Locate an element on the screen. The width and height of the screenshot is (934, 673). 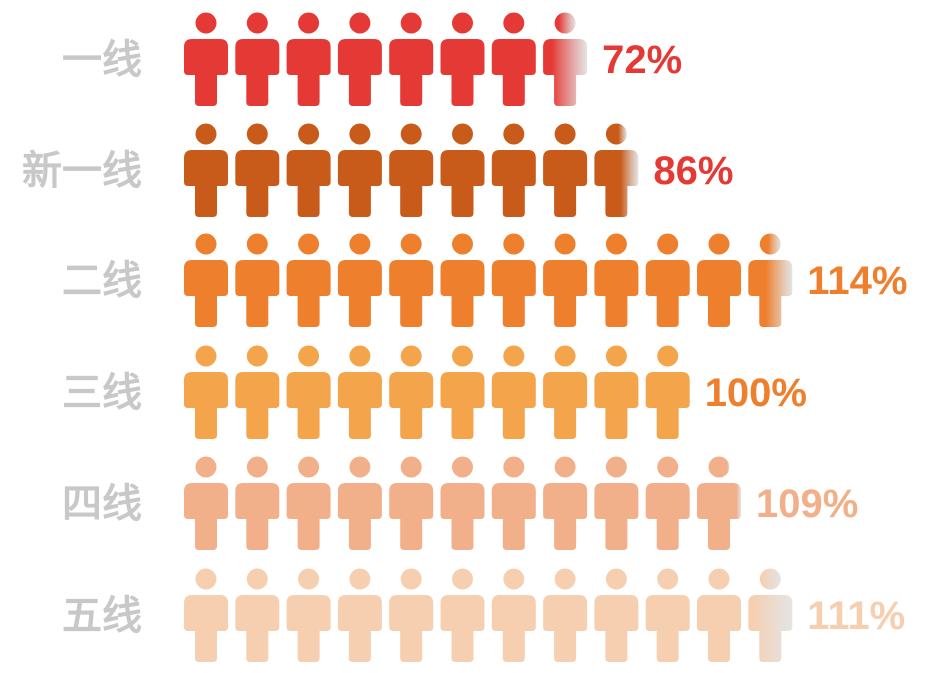
value-label: 114% is located at coordinates (857, 281).